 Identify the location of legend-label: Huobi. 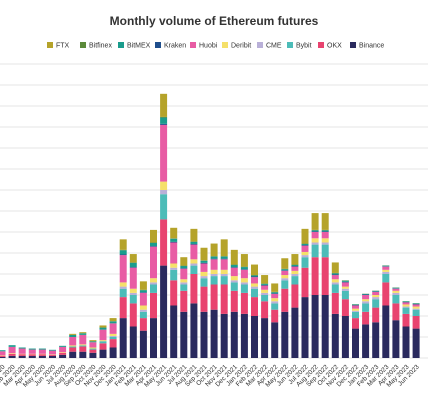
(208, 45).